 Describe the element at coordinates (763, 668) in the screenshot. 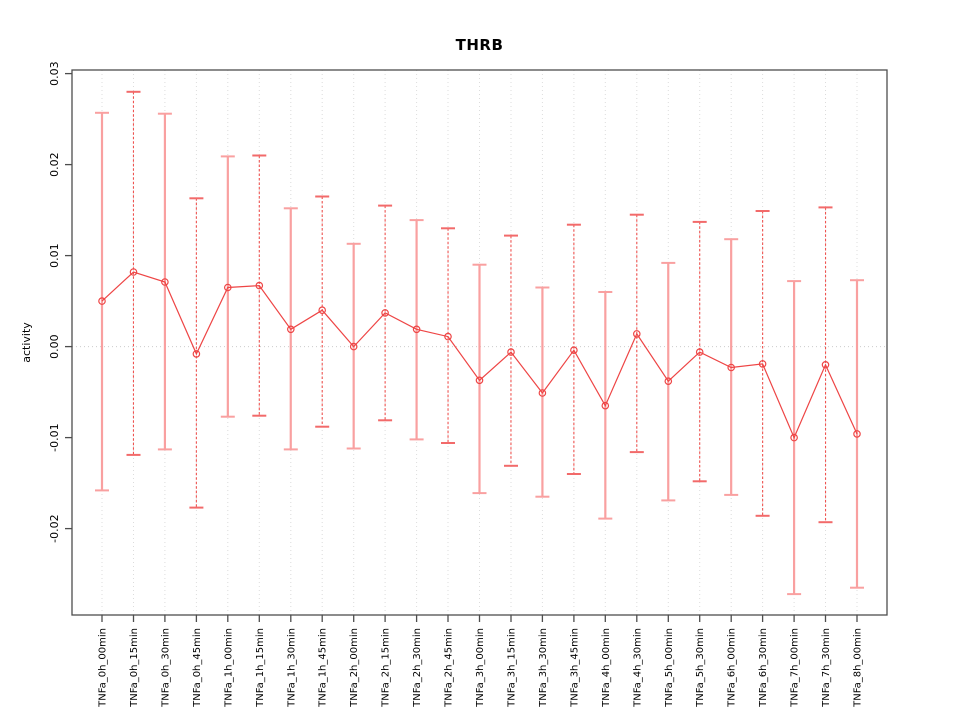

I see `svg-text: TNFa_6h_30min` at that location.